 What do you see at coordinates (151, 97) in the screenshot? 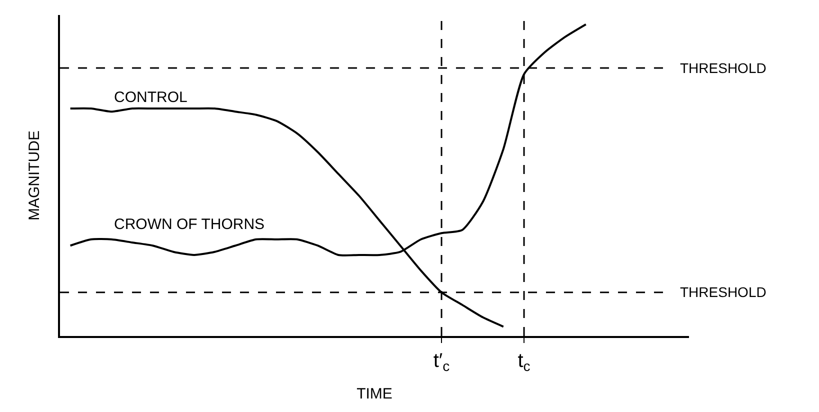
I see `series-label: CONTROL` at bounding box center [151, 97].